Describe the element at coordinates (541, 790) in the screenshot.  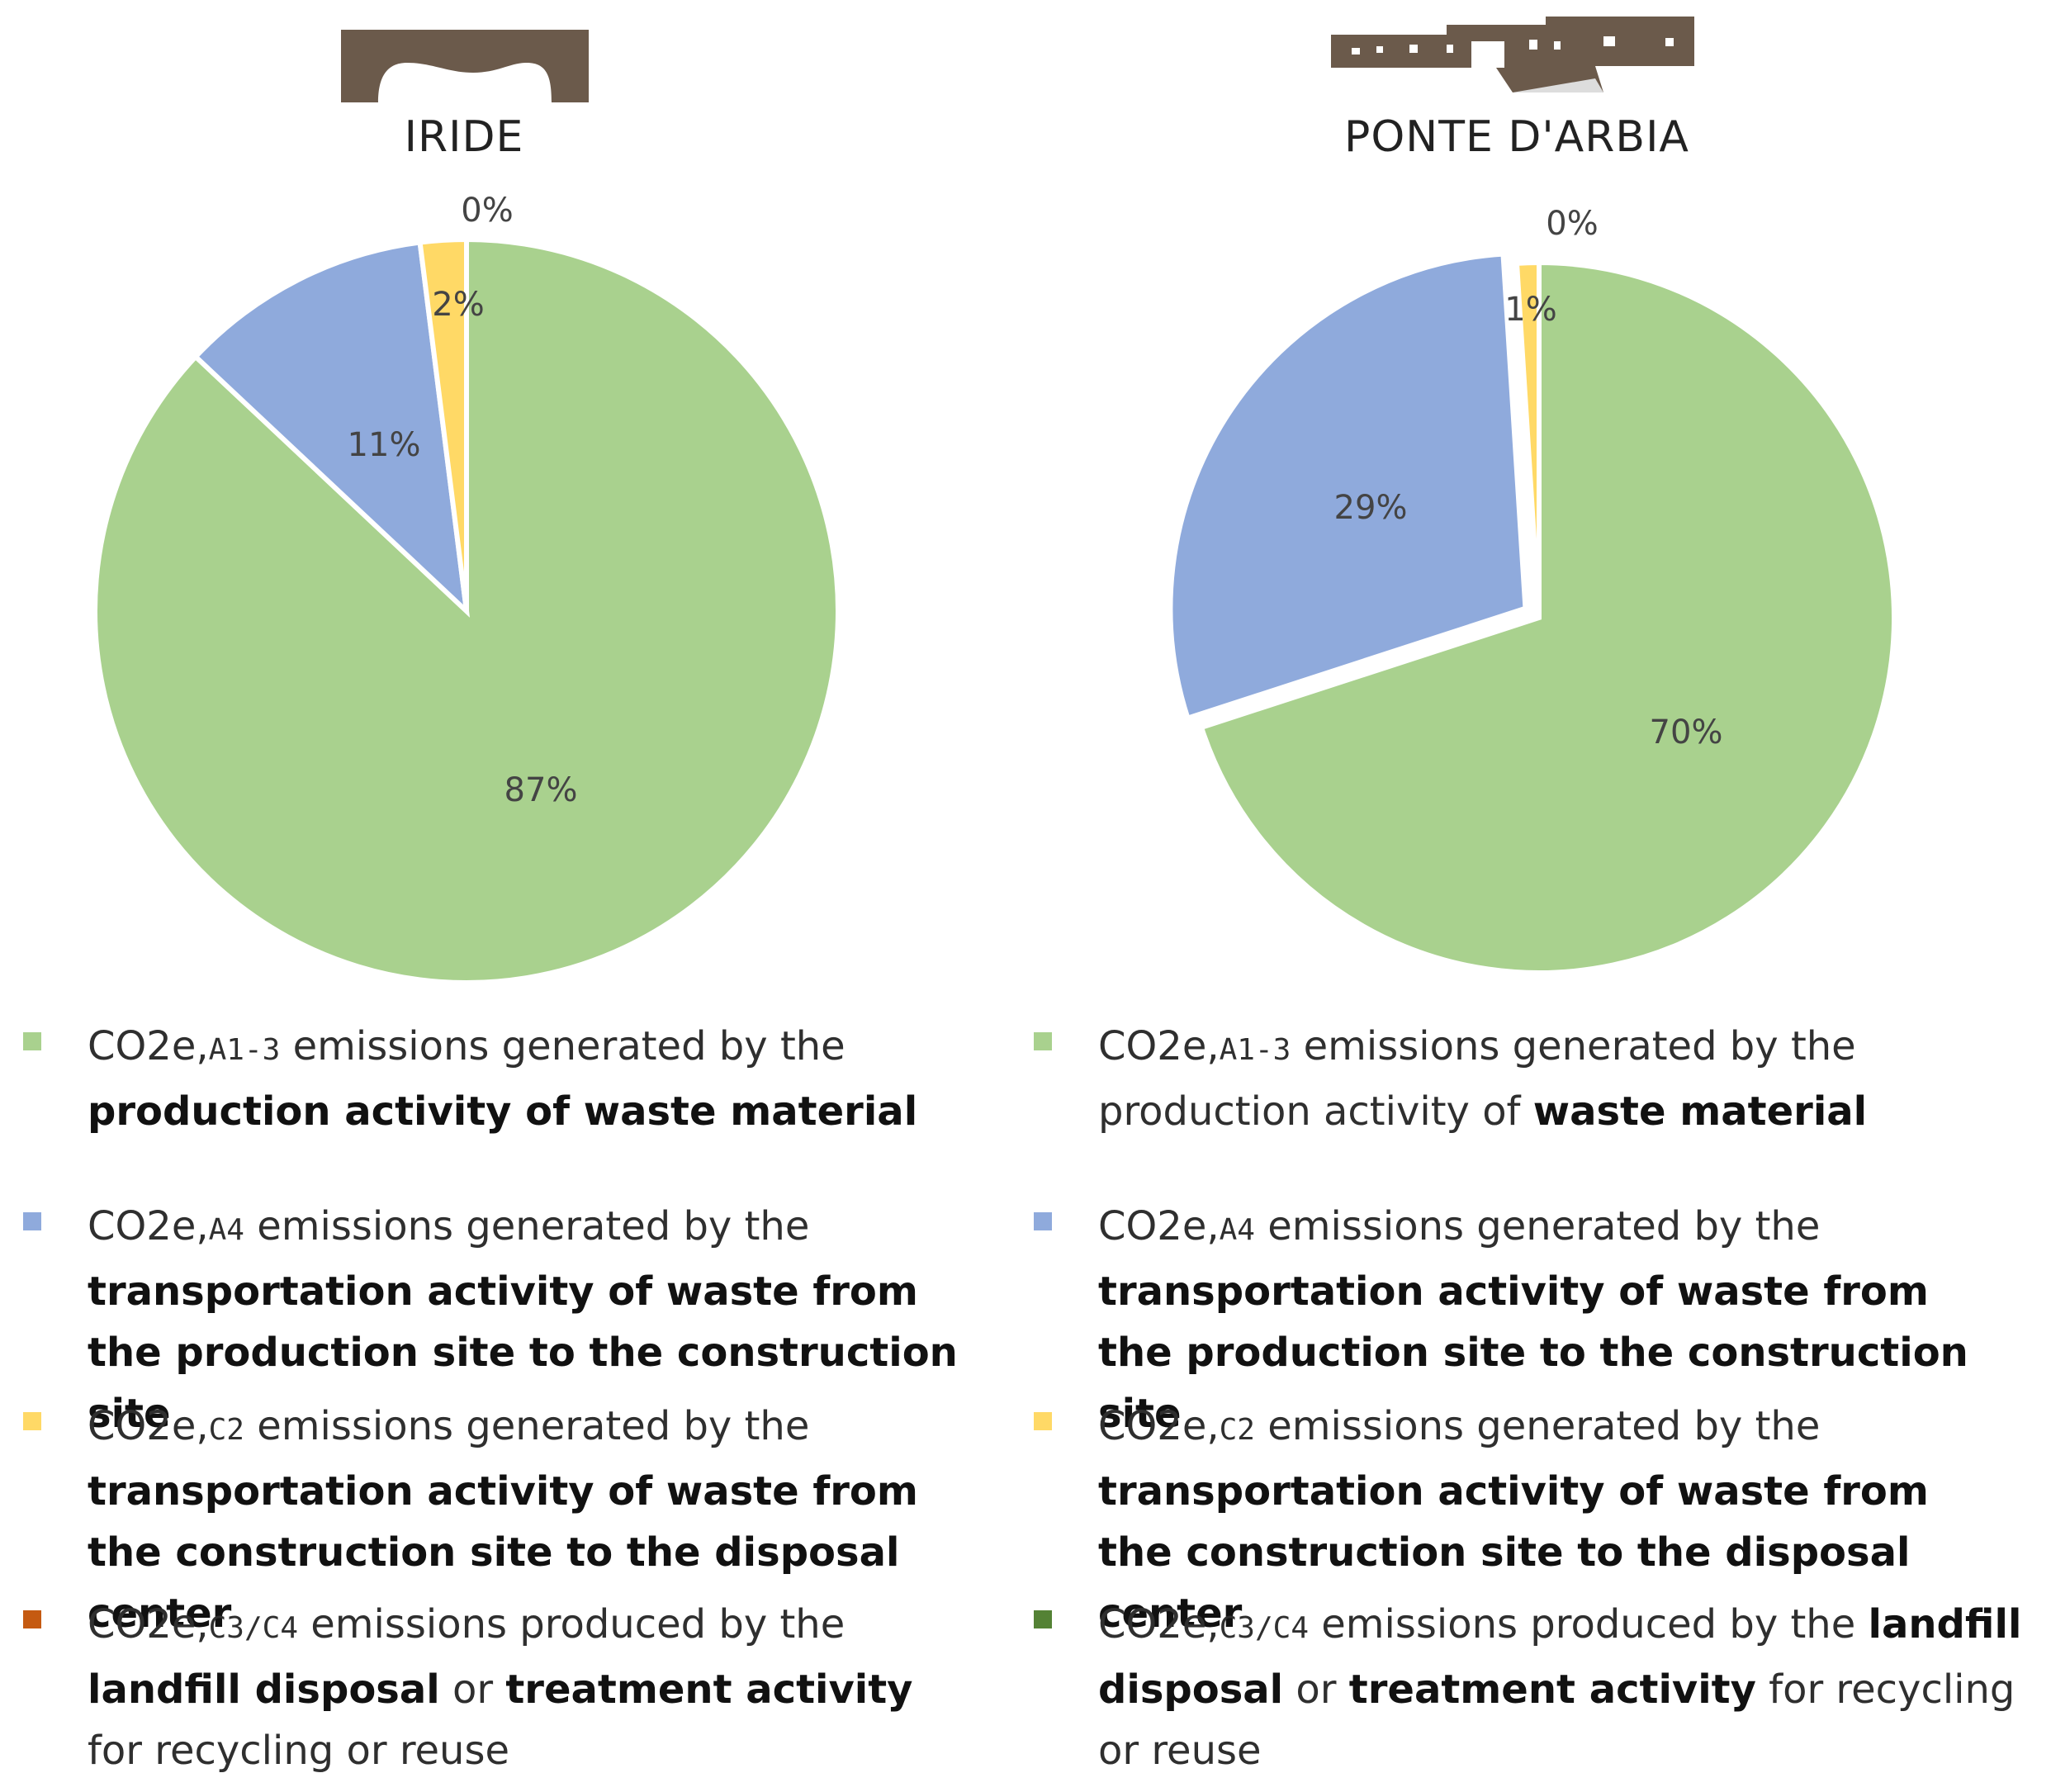
I see `pie-data-label-1: 87%` at that location.